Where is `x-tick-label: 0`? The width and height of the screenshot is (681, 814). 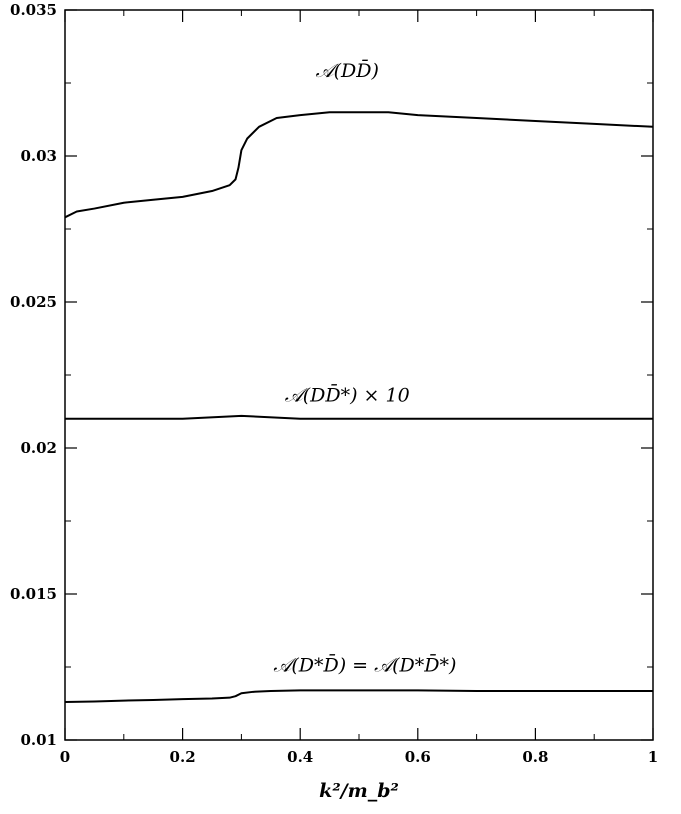
x-tick-label: 0 is located at coordinates (65, 757).